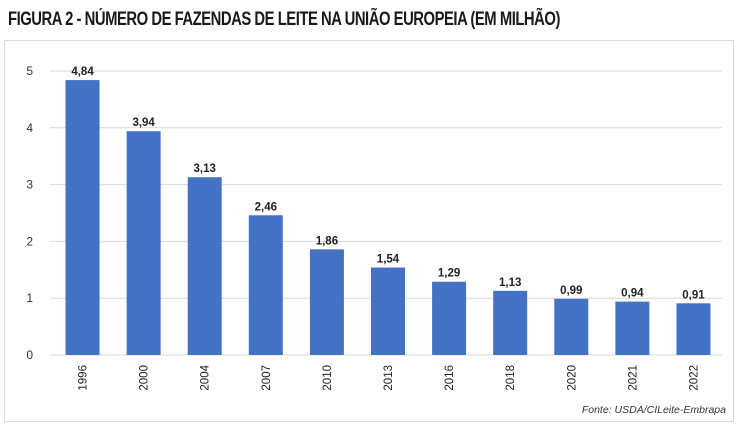 The image size is (738, 425). Describe the element at coordinates (84, 378) in the screenshot. I see `x-tick-label: 1996` at that location.